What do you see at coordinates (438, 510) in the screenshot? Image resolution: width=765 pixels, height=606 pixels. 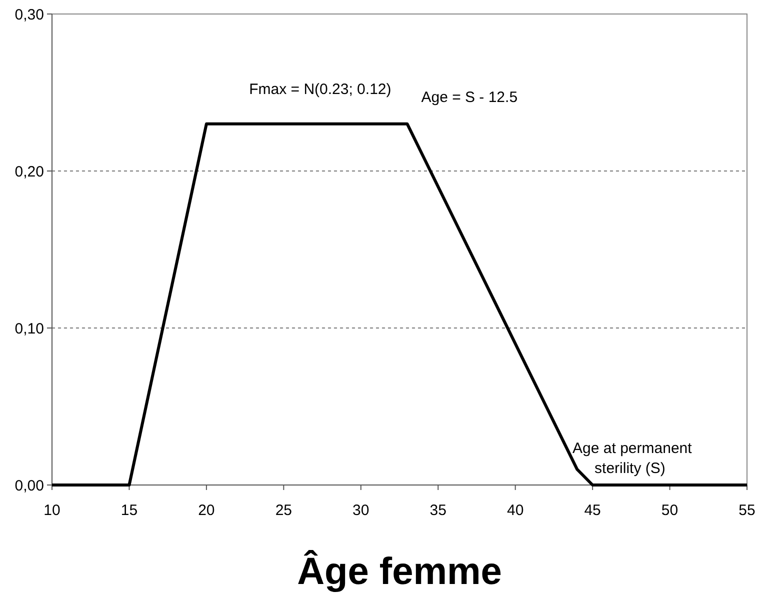 I see `x-tick-label: 35` at bounding box center [438, 510].